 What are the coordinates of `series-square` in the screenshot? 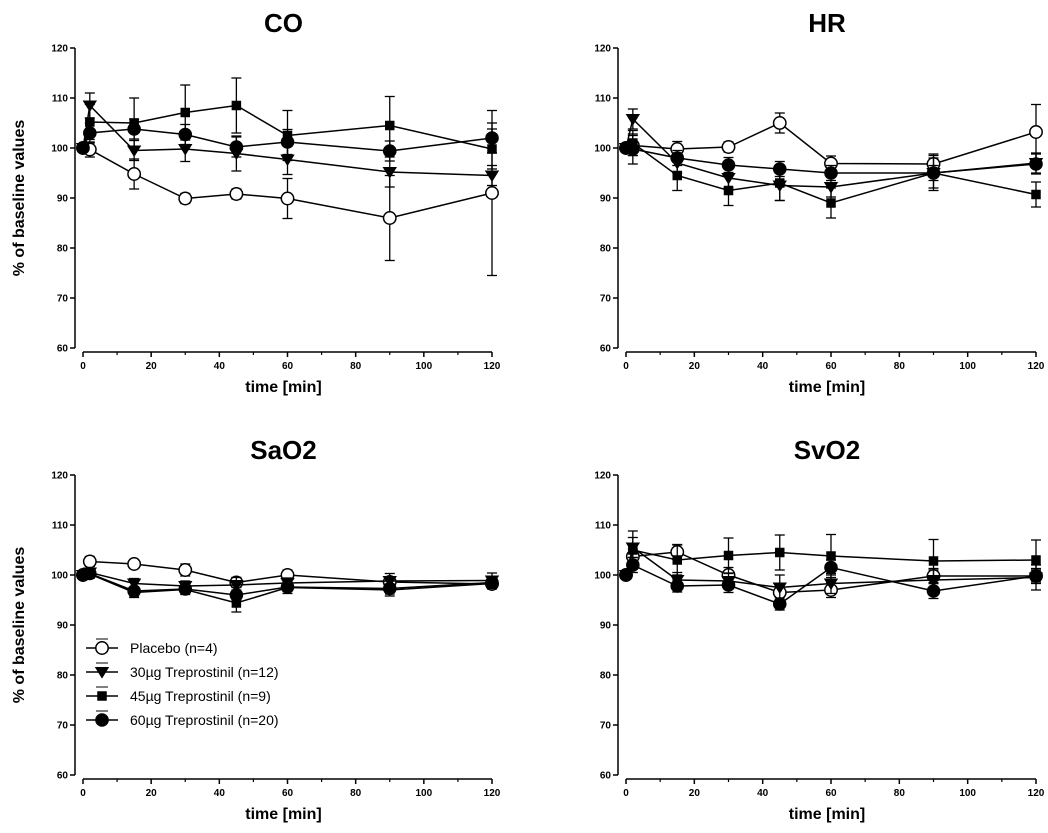 It's located at (287, 123).